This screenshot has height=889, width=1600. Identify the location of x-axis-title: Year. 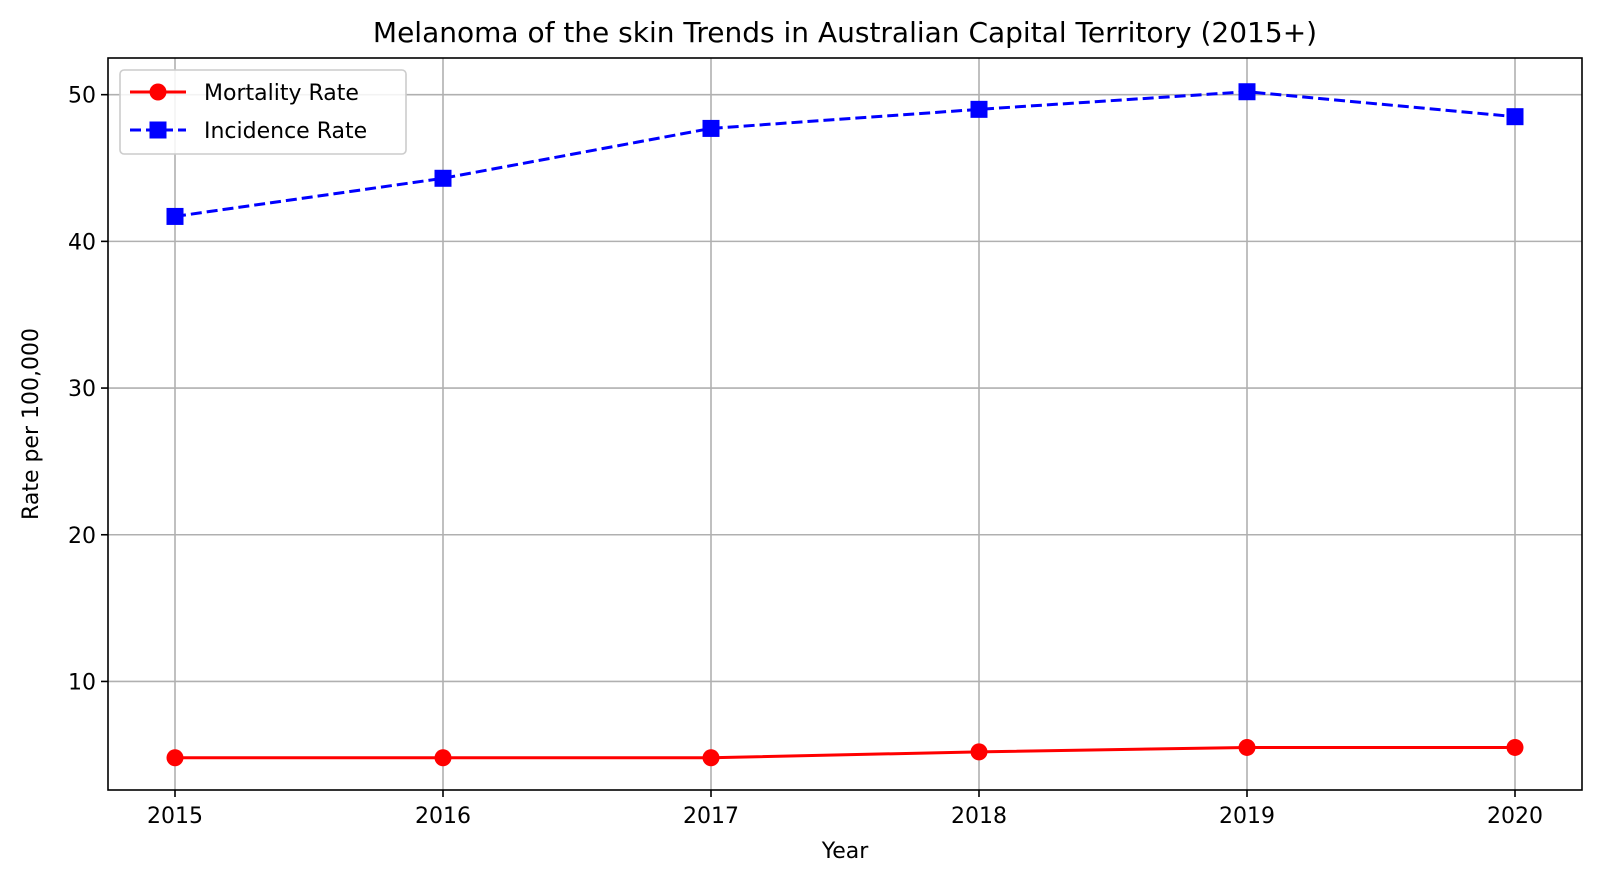
(845, 851).